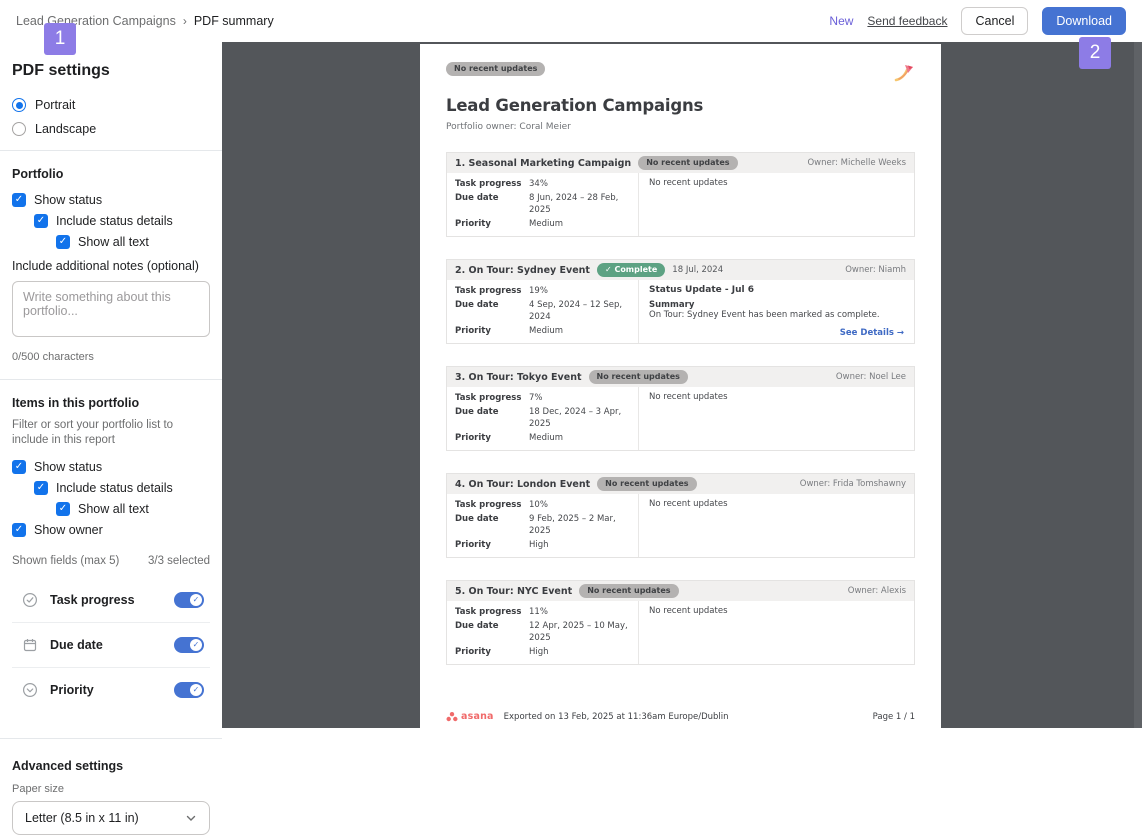  I want to click on see-details-link: See Details →, so click(871, 333).